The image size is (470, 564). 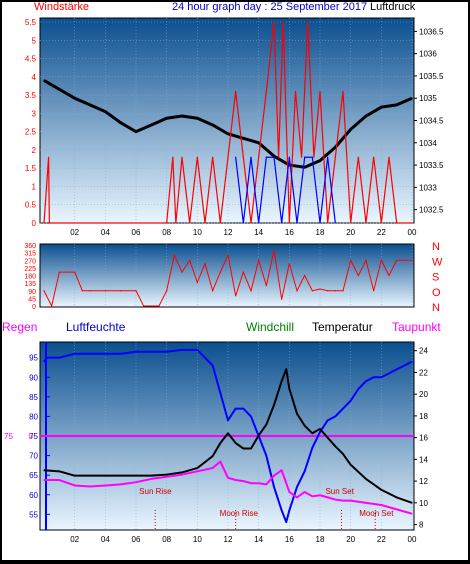 What do you see at coordinates (350, 539) in the screenshot?
I see `hour-tick-label: 20` at bounding box center [350, 539].